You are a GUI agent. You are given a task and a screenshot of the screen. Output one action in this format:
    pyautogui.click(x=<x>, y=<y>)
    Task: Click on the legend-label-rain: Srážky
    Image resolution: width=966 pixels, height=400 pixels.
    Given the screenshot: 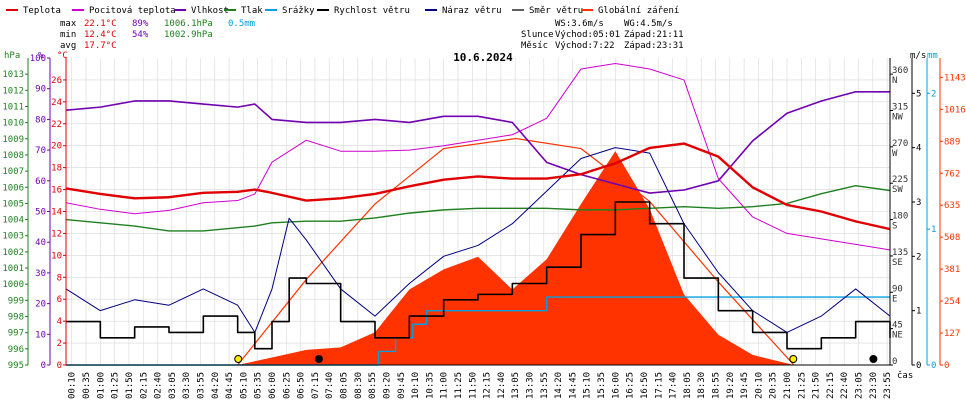 What is the action you would take?
    pyautogui.click(x=298, y=11)
    